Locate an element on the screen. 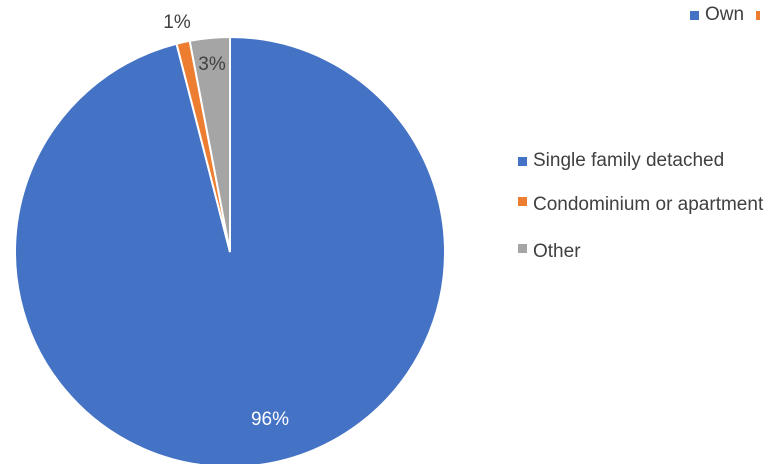 The image size is (775, 464). slice-other is located at coordinates (209, 144).